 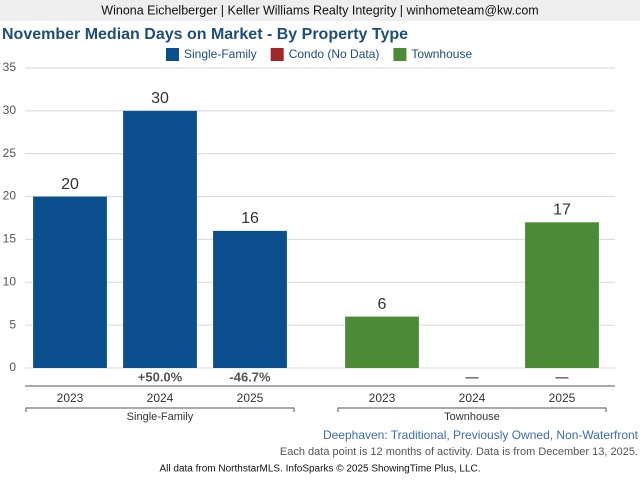 I want to click on value-label: 30, so click(x=160, y=98).